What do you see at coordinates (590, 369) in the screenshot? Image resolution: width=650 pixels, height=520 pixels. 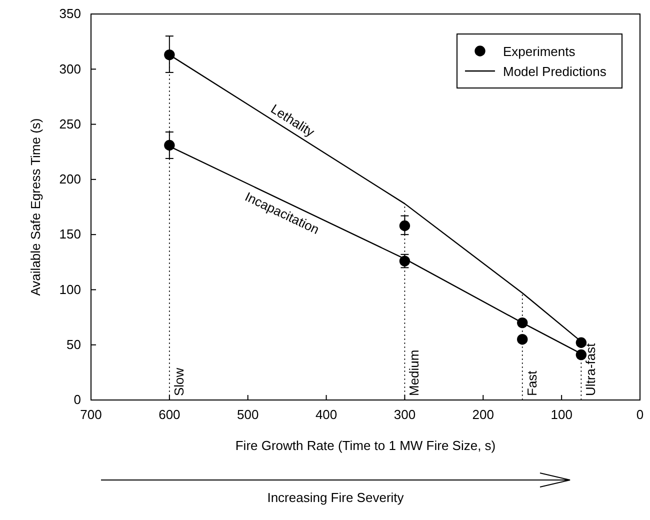 I see `ref-line-label: Ultra-fast` at bounding box center [590, 369].